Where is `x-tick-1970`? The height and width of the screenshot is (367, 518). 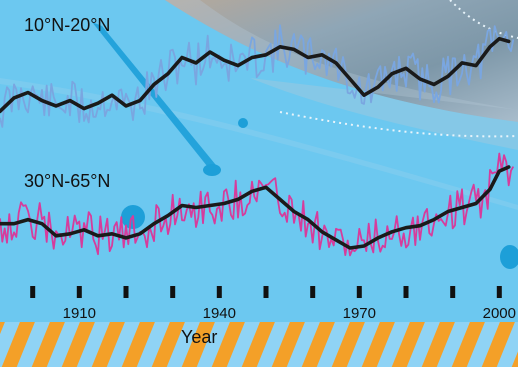
x-tick-1970 is located at coordinates (359, 292).